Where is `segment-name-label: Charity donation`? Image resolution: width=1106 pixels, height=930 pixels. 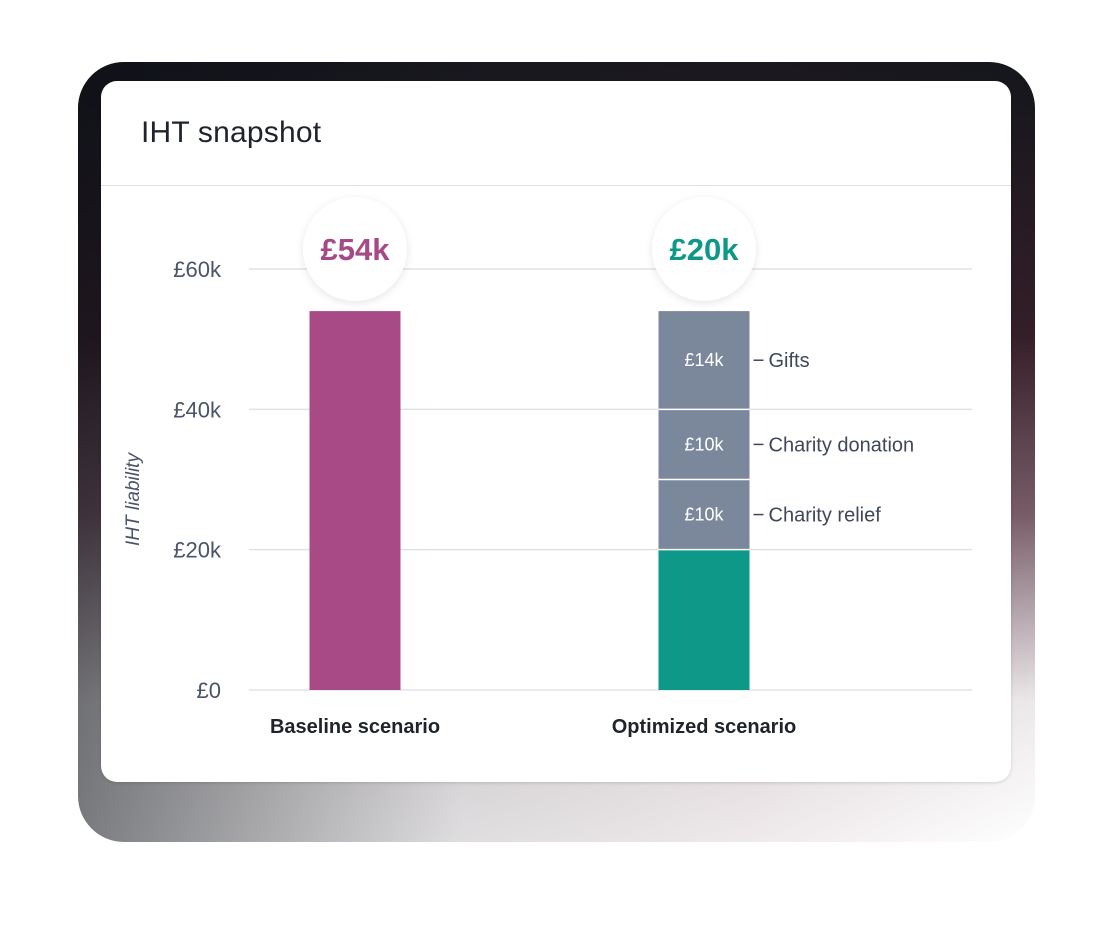 segment-name-label: Charity donation is located at coordinates (842, 445).